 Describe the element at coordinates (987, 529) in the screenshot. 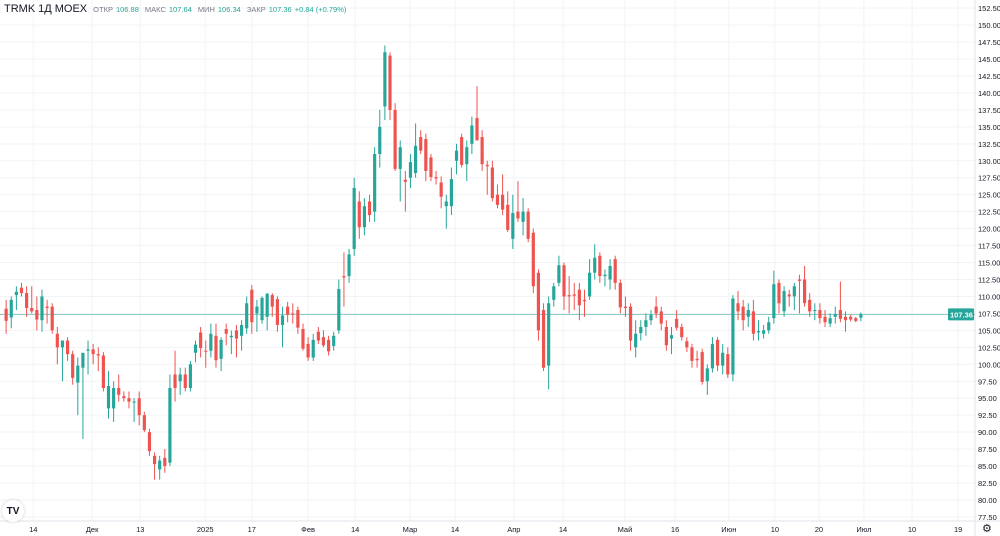

I see `gear-icon: ⚙` at that location.